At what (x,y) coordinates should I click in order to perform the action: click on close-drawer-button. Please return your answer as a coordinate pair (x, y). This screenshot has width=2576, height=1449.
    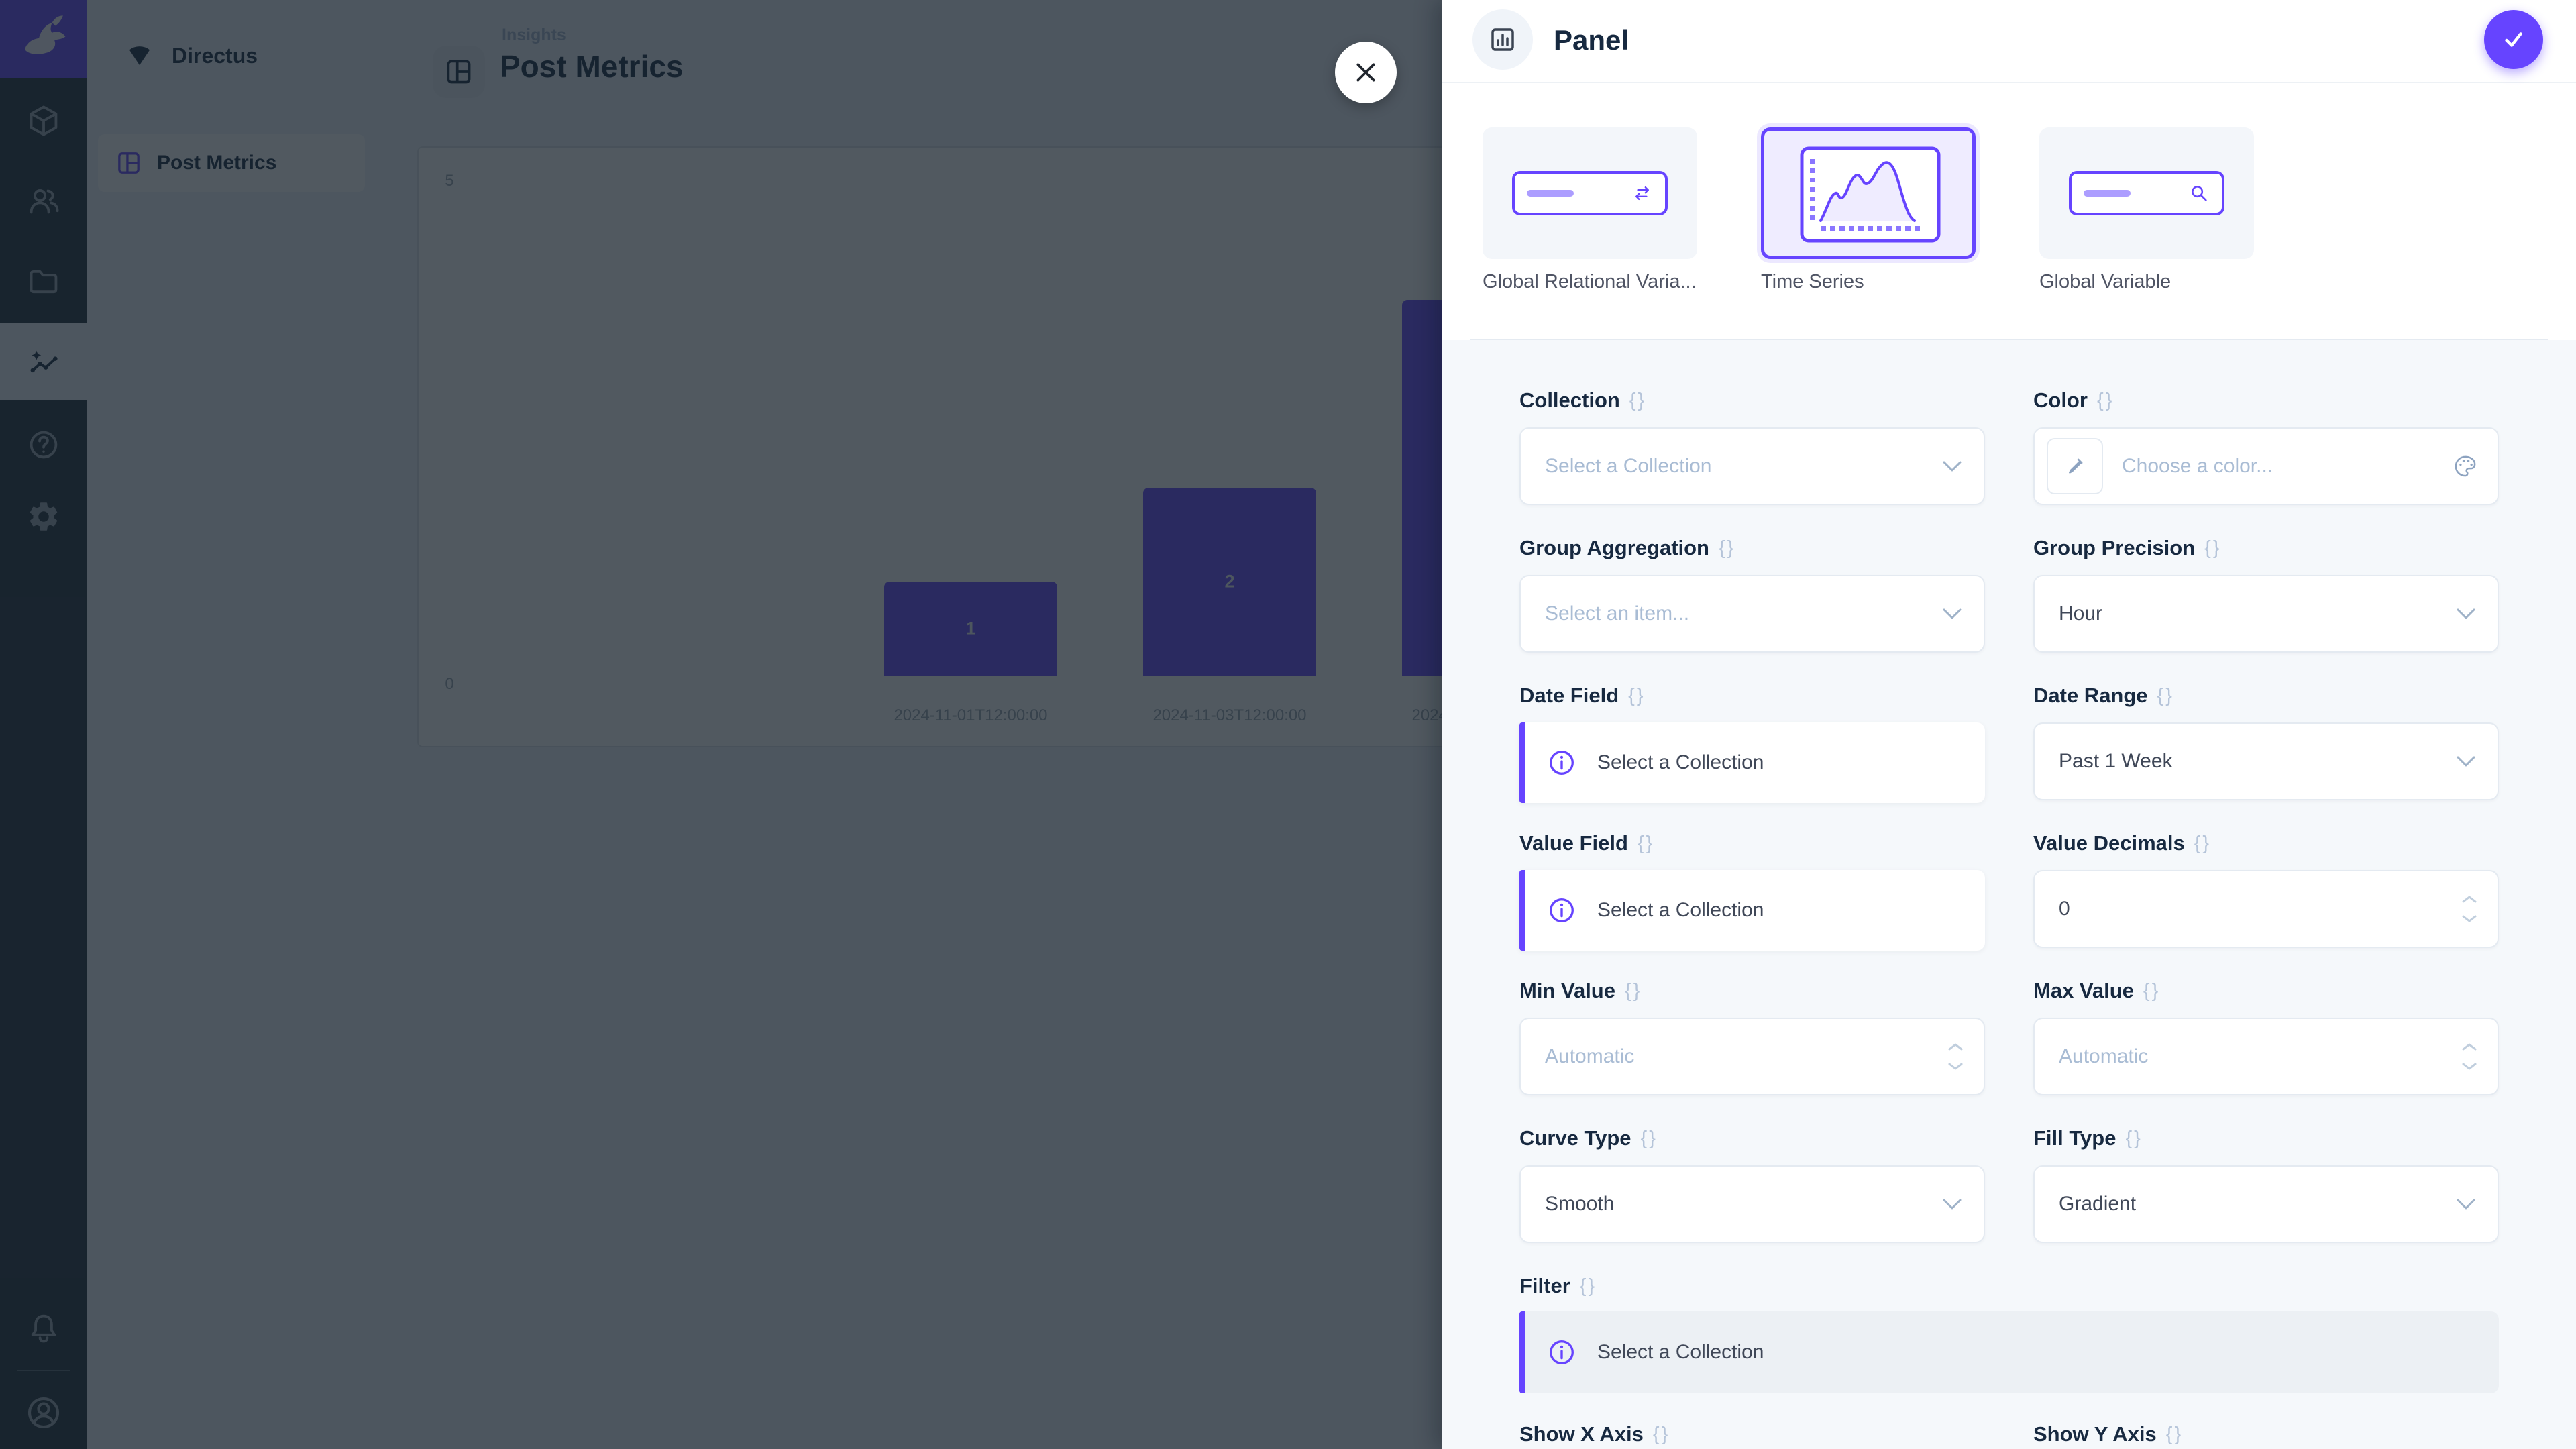
    Looking at the image, I should click on (1366, 72).